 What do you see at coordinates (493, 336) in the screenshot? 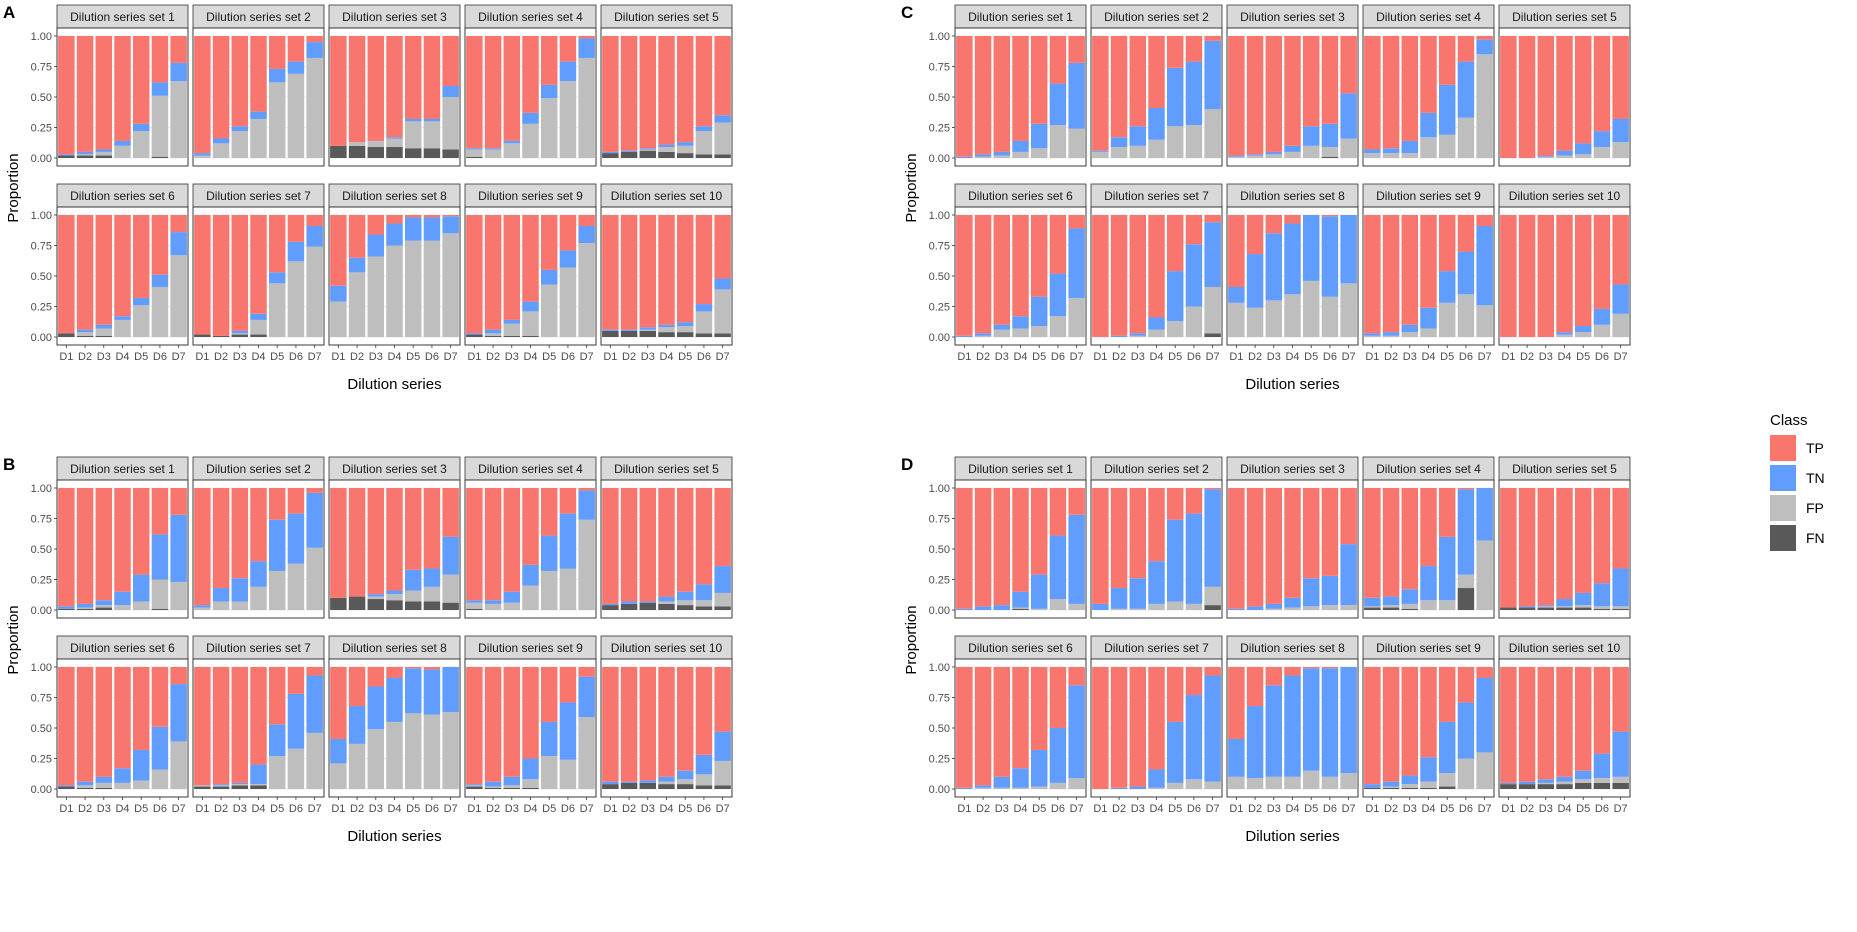
I see `panel-a-facet-9-bar-d2-fn` at bounding box center [493, 336].